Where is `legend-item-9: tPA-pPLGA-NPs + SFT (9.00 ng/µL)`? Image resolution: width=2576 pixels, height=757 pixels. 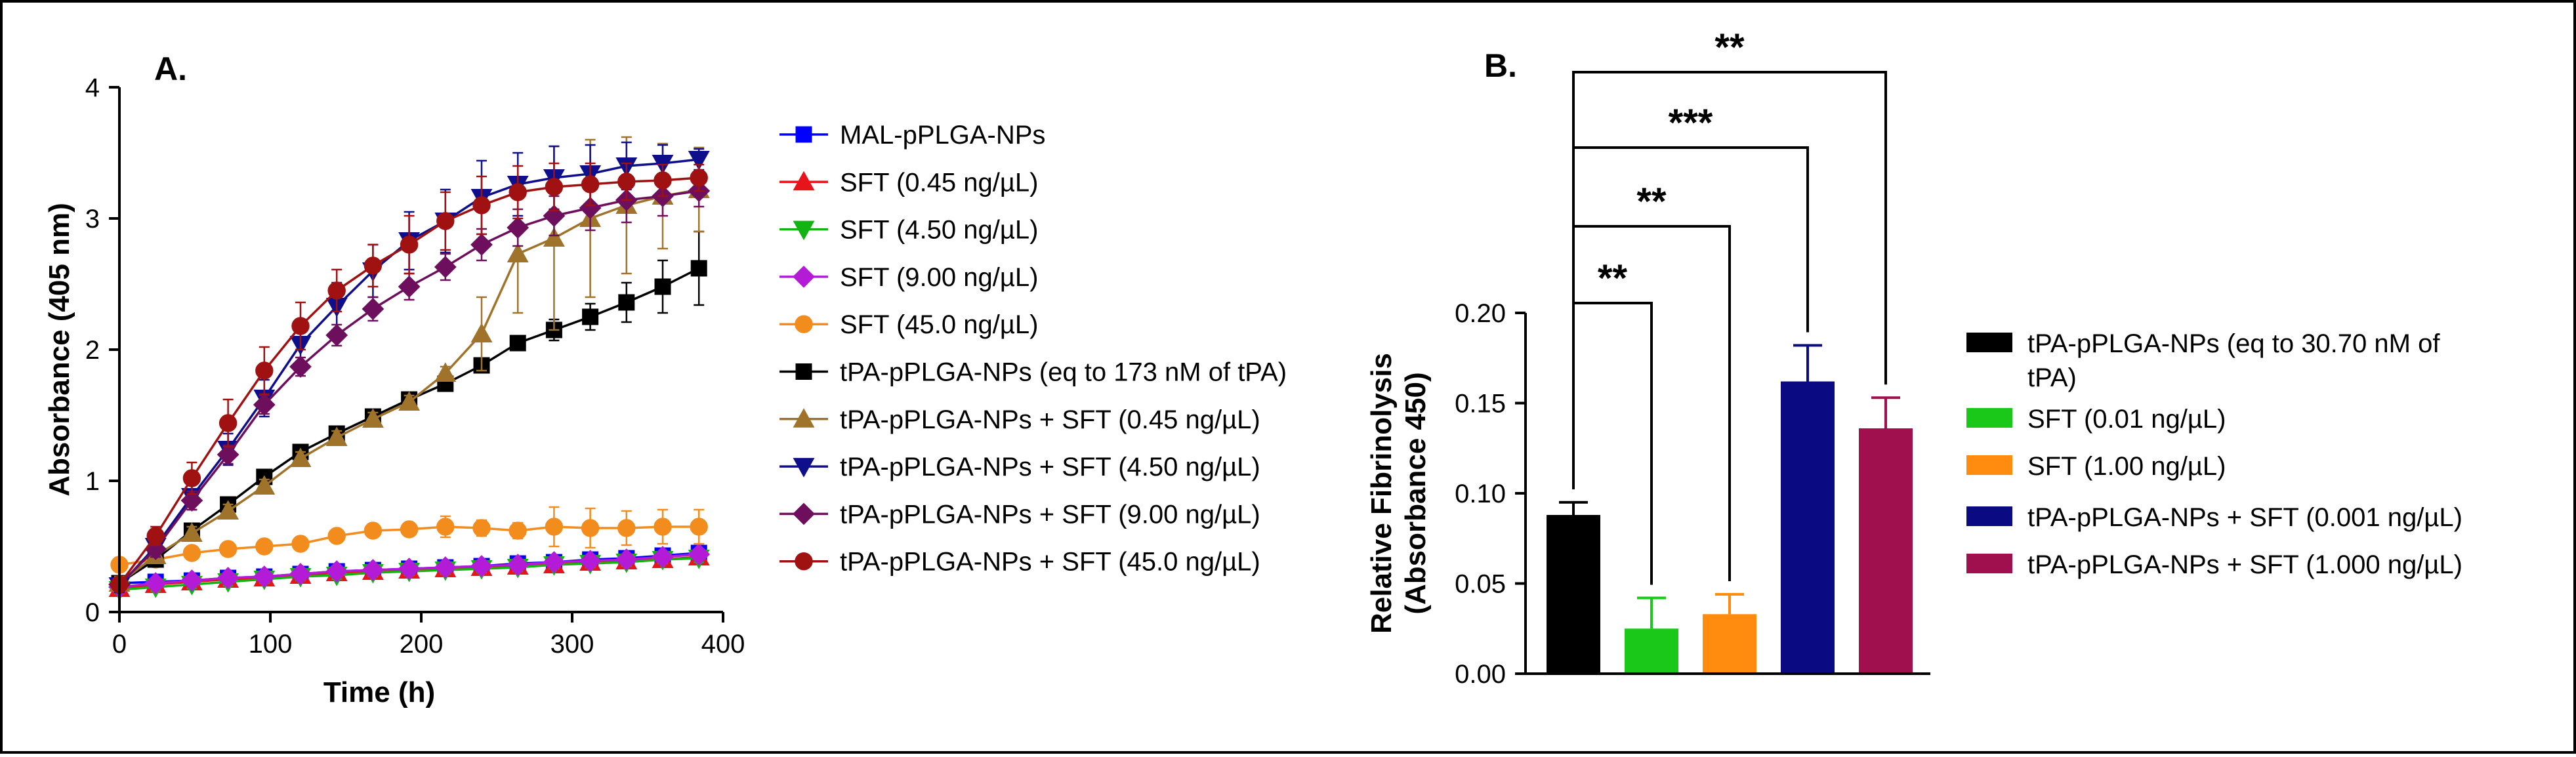 legend-item-9: tPA-pPLGA-NPs + SFT (9.00 ng/µL) is located at coordinates (1020, 514).